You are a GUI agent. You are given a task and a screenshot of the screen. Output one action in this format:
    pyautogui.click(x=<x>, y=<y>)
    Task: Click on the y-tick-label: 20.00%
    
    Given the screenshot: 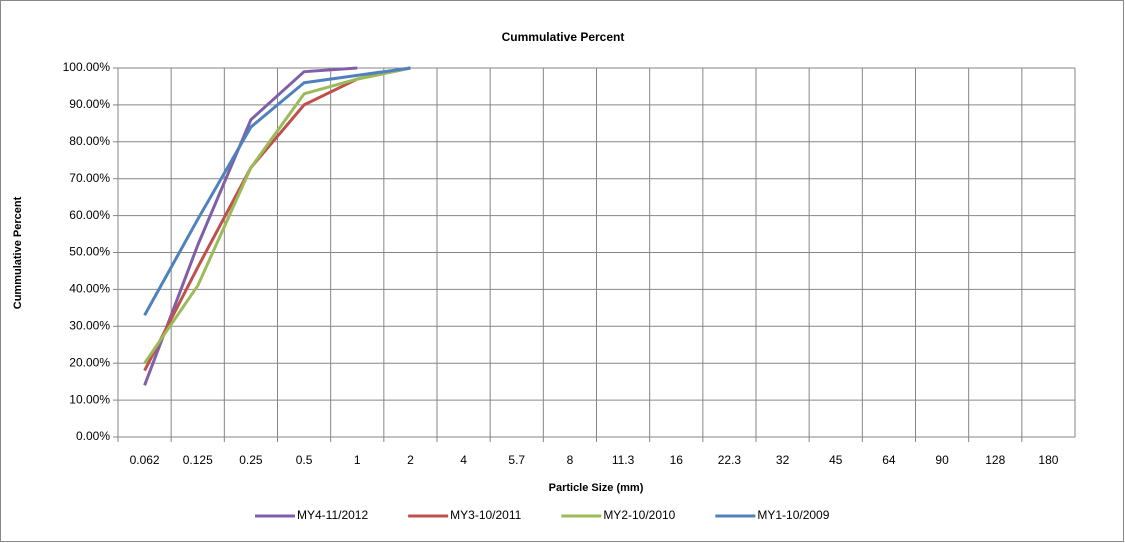 What is the action you would take?
    pyautogui.click(x=89, y=362)
    